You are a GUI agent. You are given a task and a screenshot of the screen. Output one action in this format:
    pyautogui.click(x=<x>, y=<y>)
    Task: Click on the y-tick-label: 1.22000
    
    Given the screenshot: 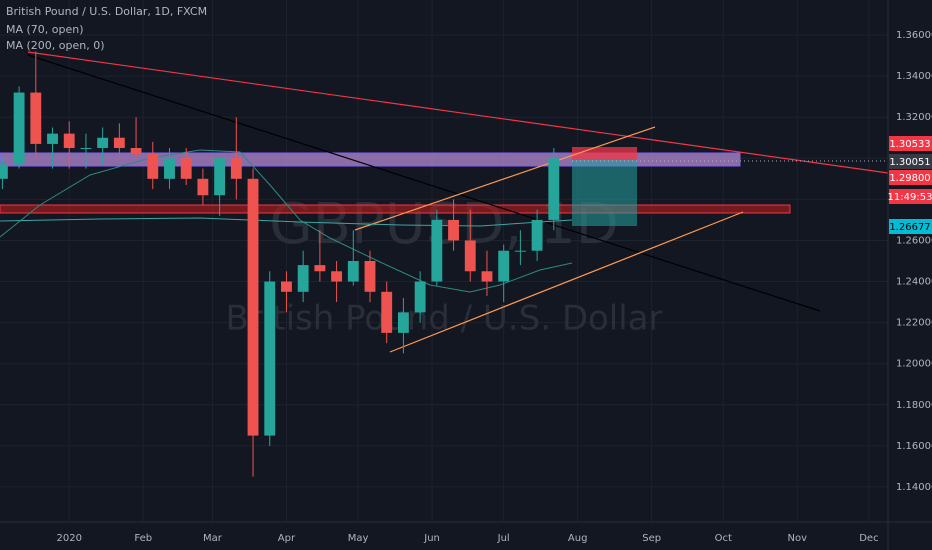 What is the action you would take?
    pyautogui.click(x=914, y=323)
    